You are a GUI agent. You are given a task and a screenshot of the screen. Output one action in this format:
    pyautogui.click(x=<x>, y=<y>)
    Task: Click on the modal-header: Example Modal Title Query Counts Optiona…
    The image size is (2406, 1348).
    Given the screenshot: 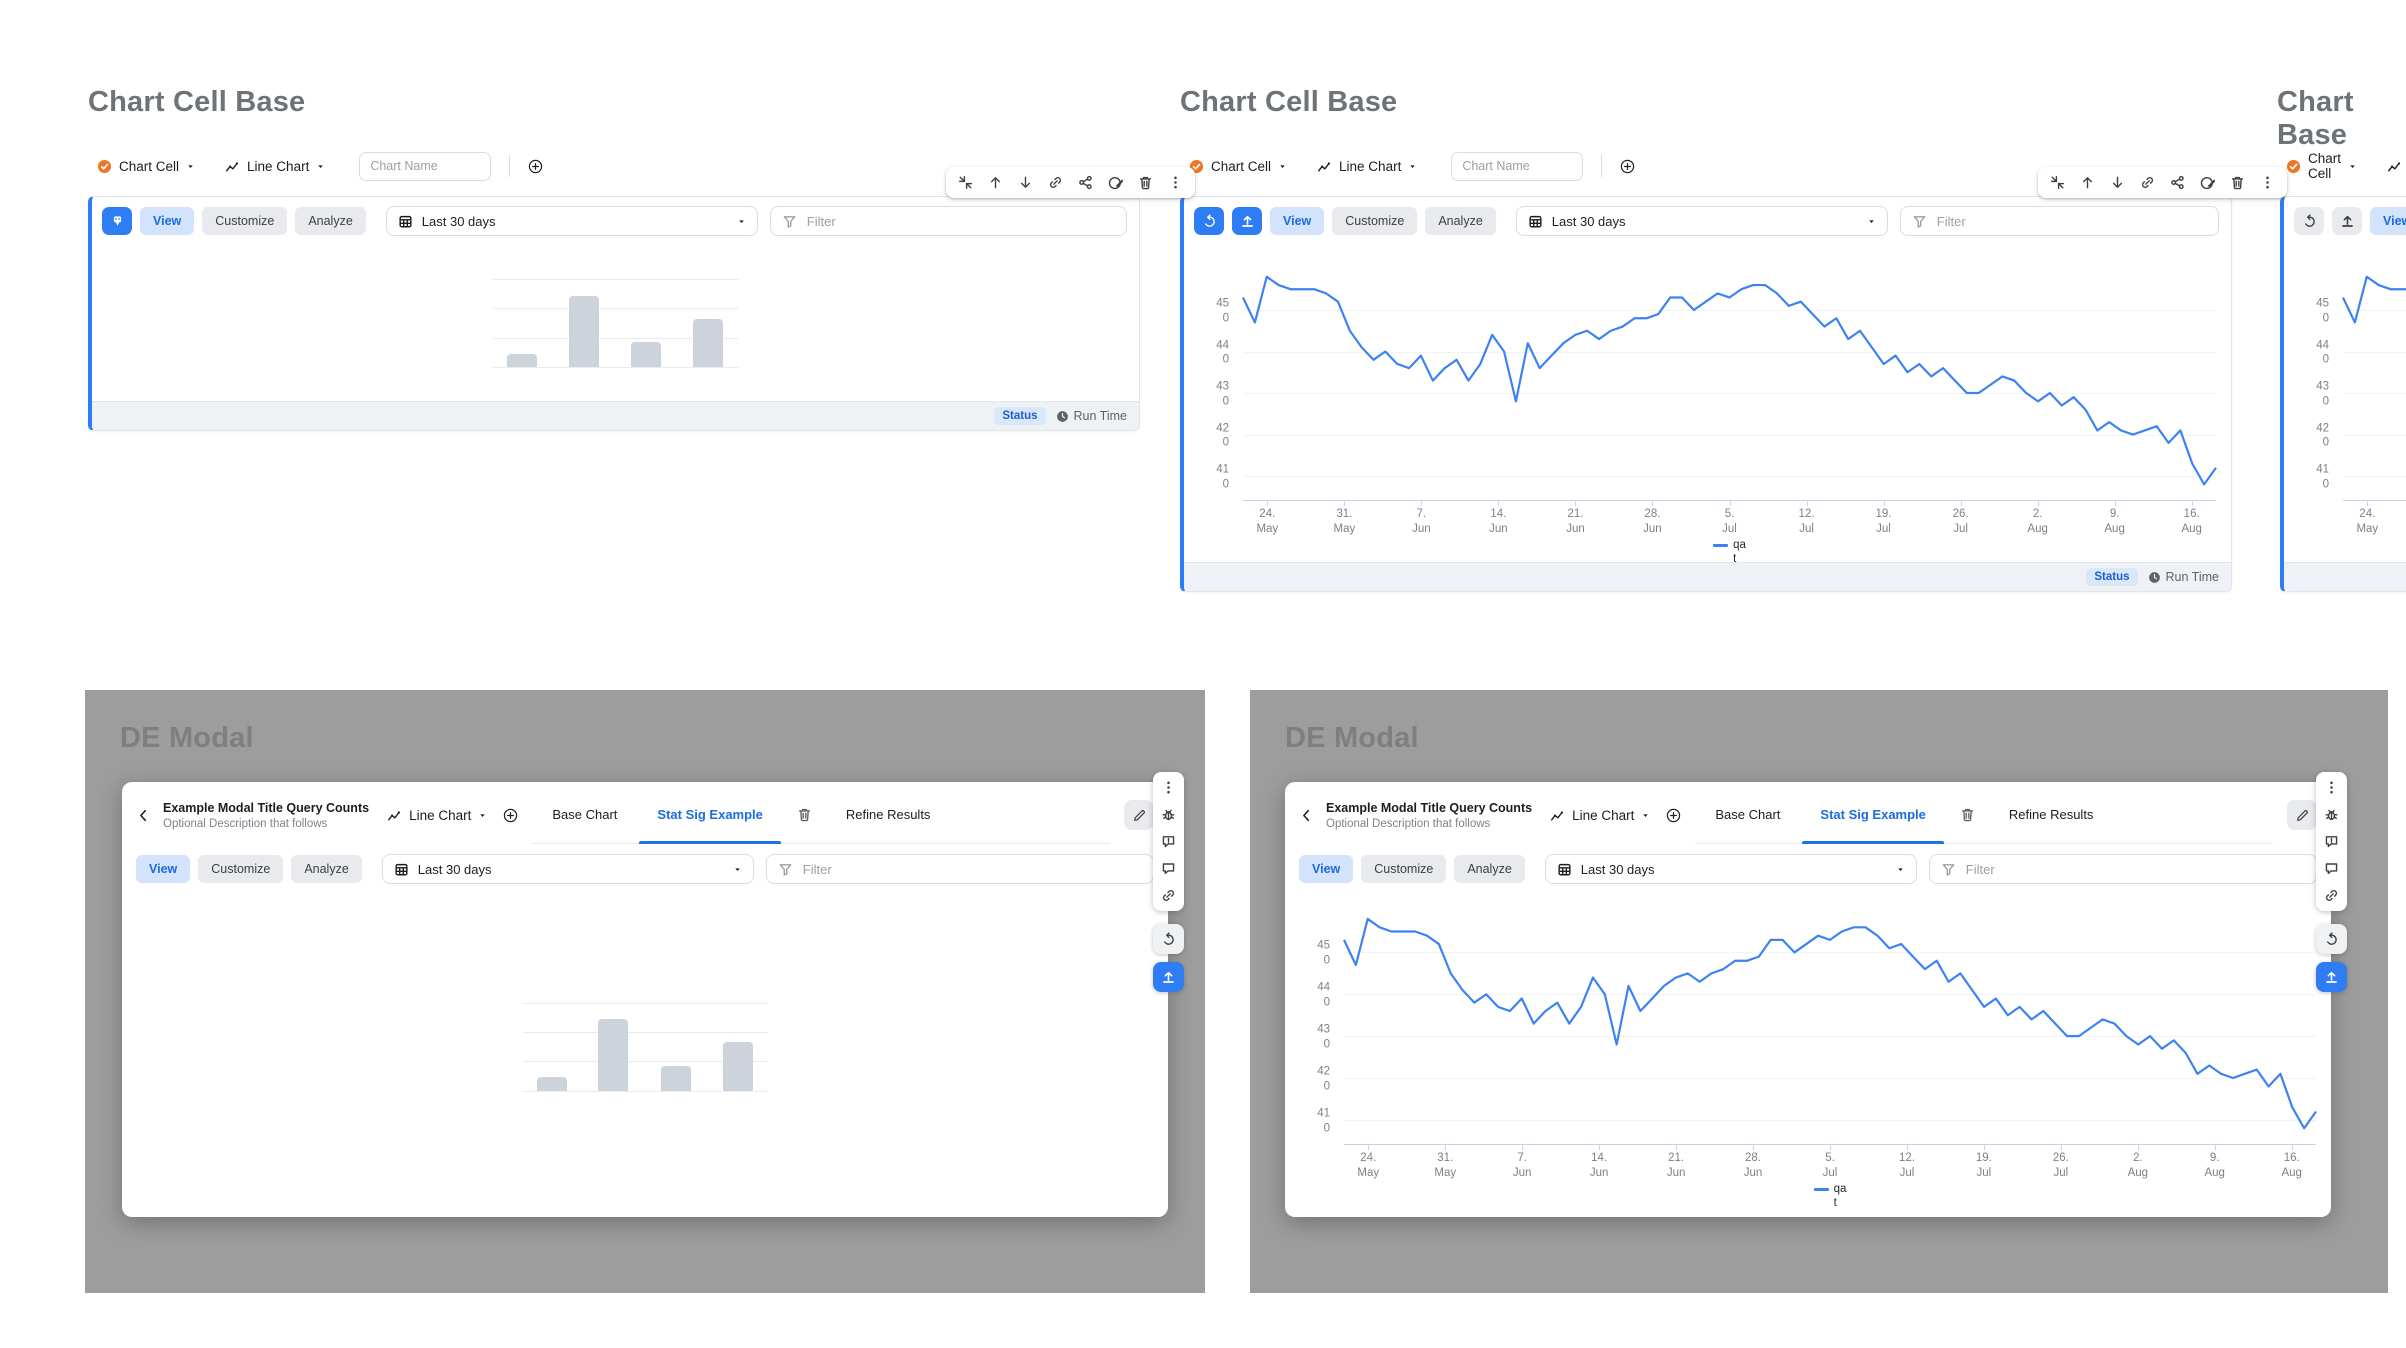 What is the action you would take?
    pyautogui.click(x=645, y=813)
    